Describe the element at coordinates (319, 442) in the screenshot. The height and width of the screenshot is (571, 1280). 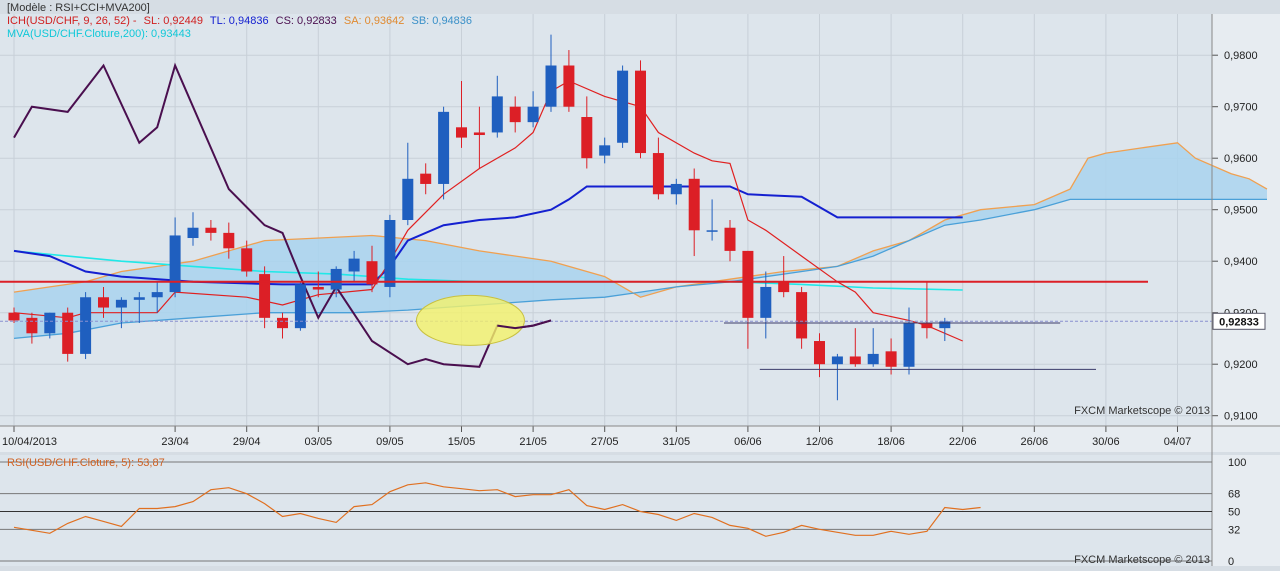
I see `date-tick-label: 03/05` at that location.